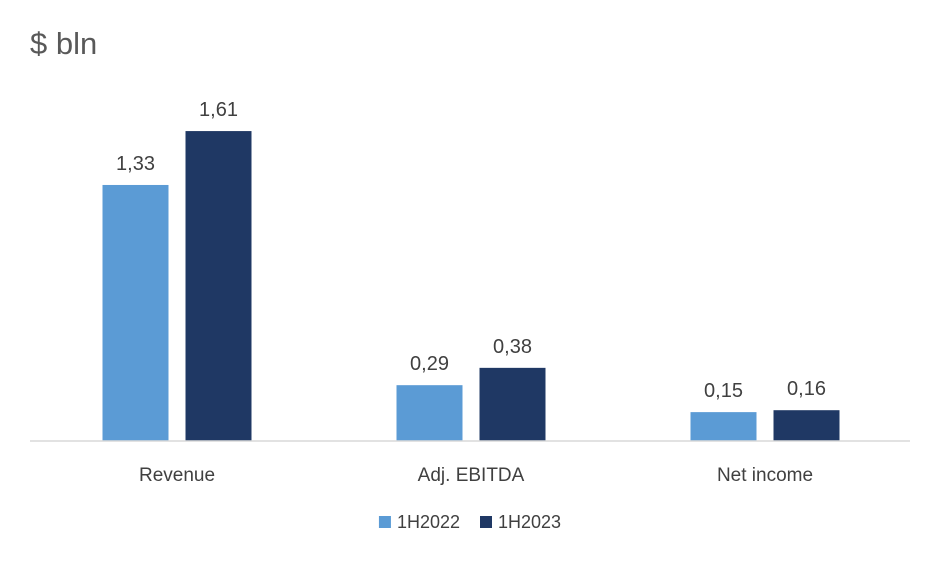  What do you see at coordinates (135, 164) in the screenshot?
I see `data-label-revenue-1h2022: 1,33` at bounding box center [135, 164].